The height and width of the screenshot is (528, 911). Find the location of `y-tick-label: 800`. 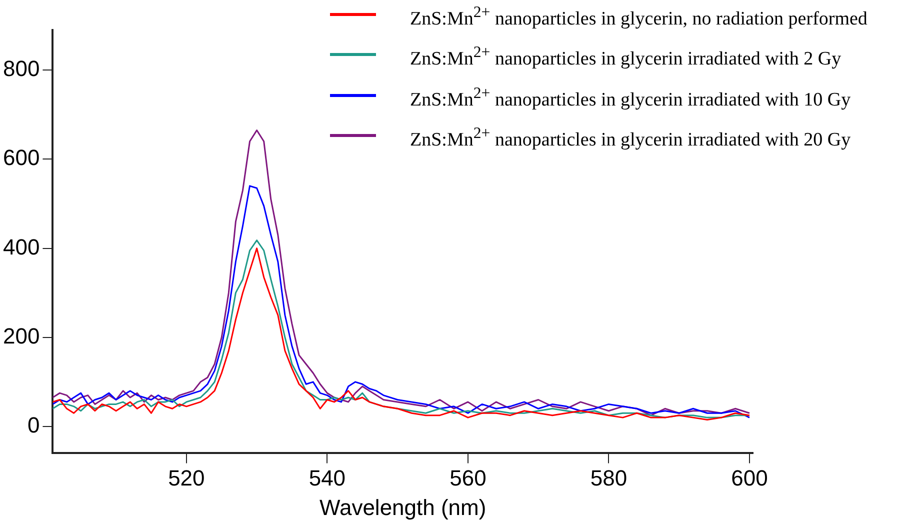

y-tick-label: 800 is located at coordinates (21, 69).